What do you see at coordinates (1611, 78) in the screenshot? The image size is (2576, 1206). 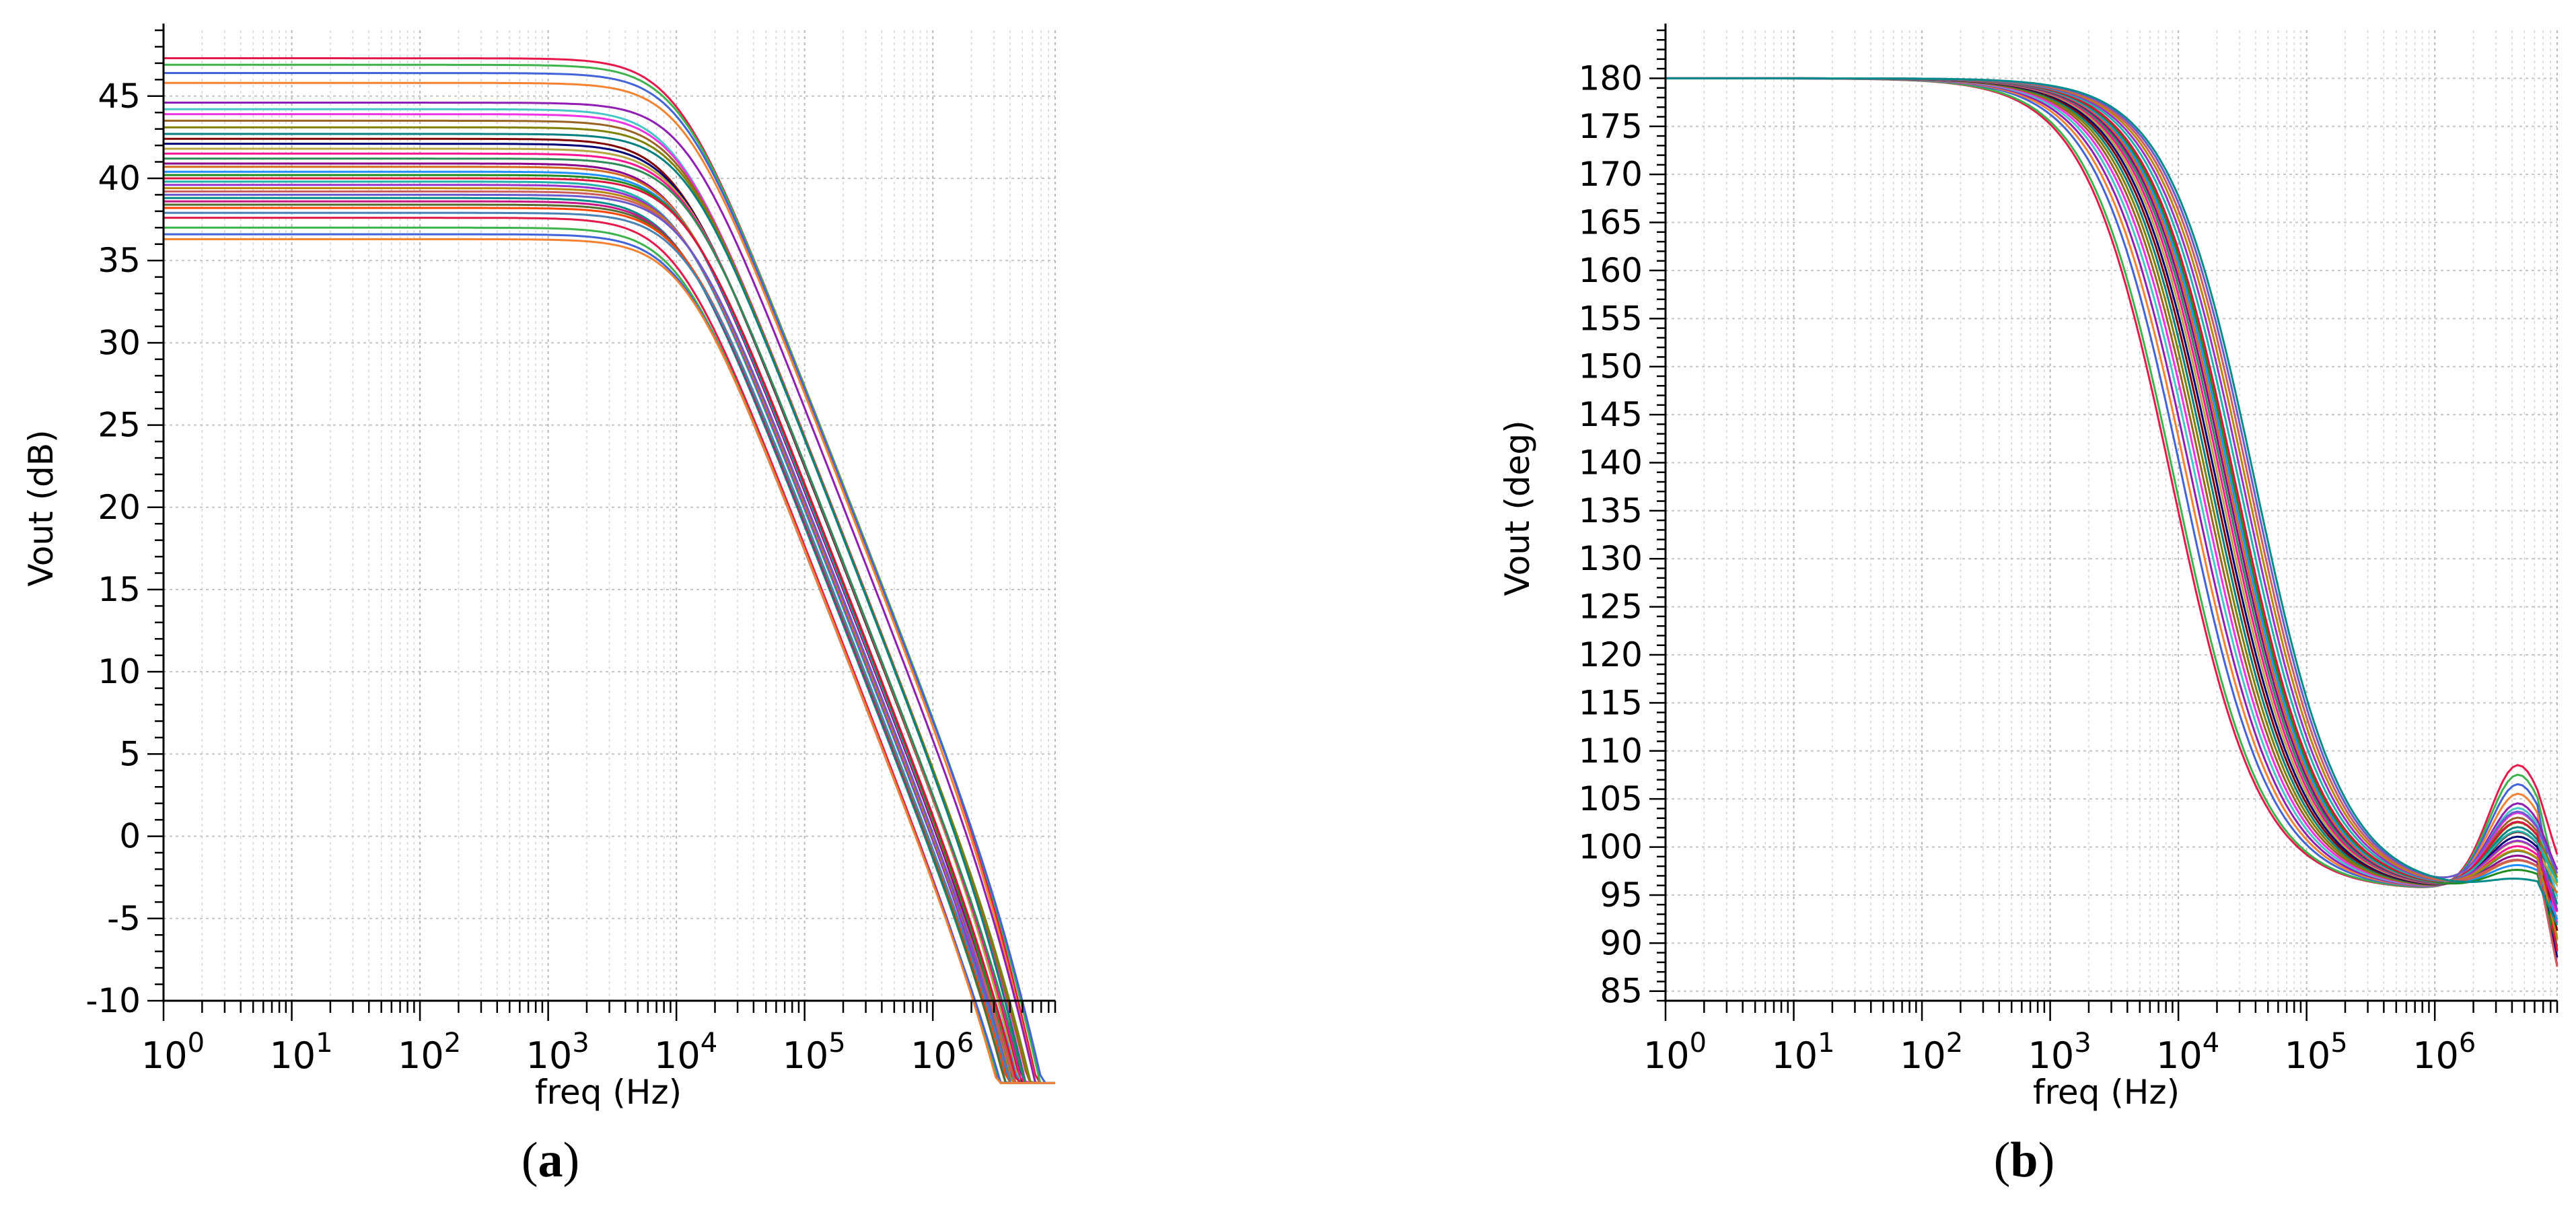 I see `phase-y-tick-label: 180` at bounding box center [1611, 78].